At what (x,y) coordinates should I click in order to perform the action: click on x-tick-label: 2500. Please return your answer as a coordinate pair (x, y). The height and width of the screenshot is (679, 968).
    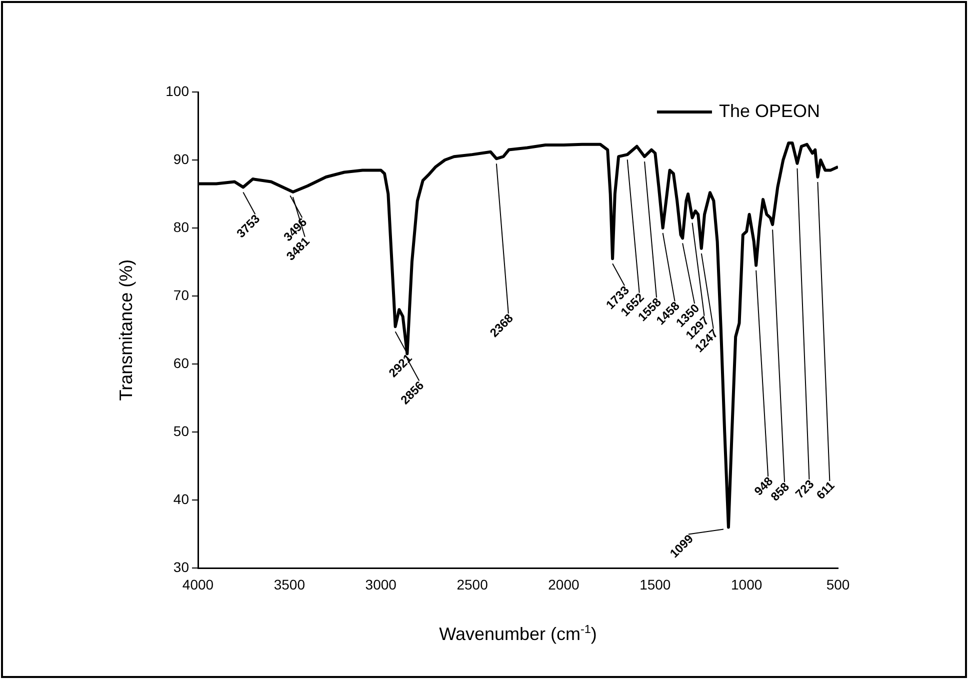
    Looking at the image, I should click on (472, 584).